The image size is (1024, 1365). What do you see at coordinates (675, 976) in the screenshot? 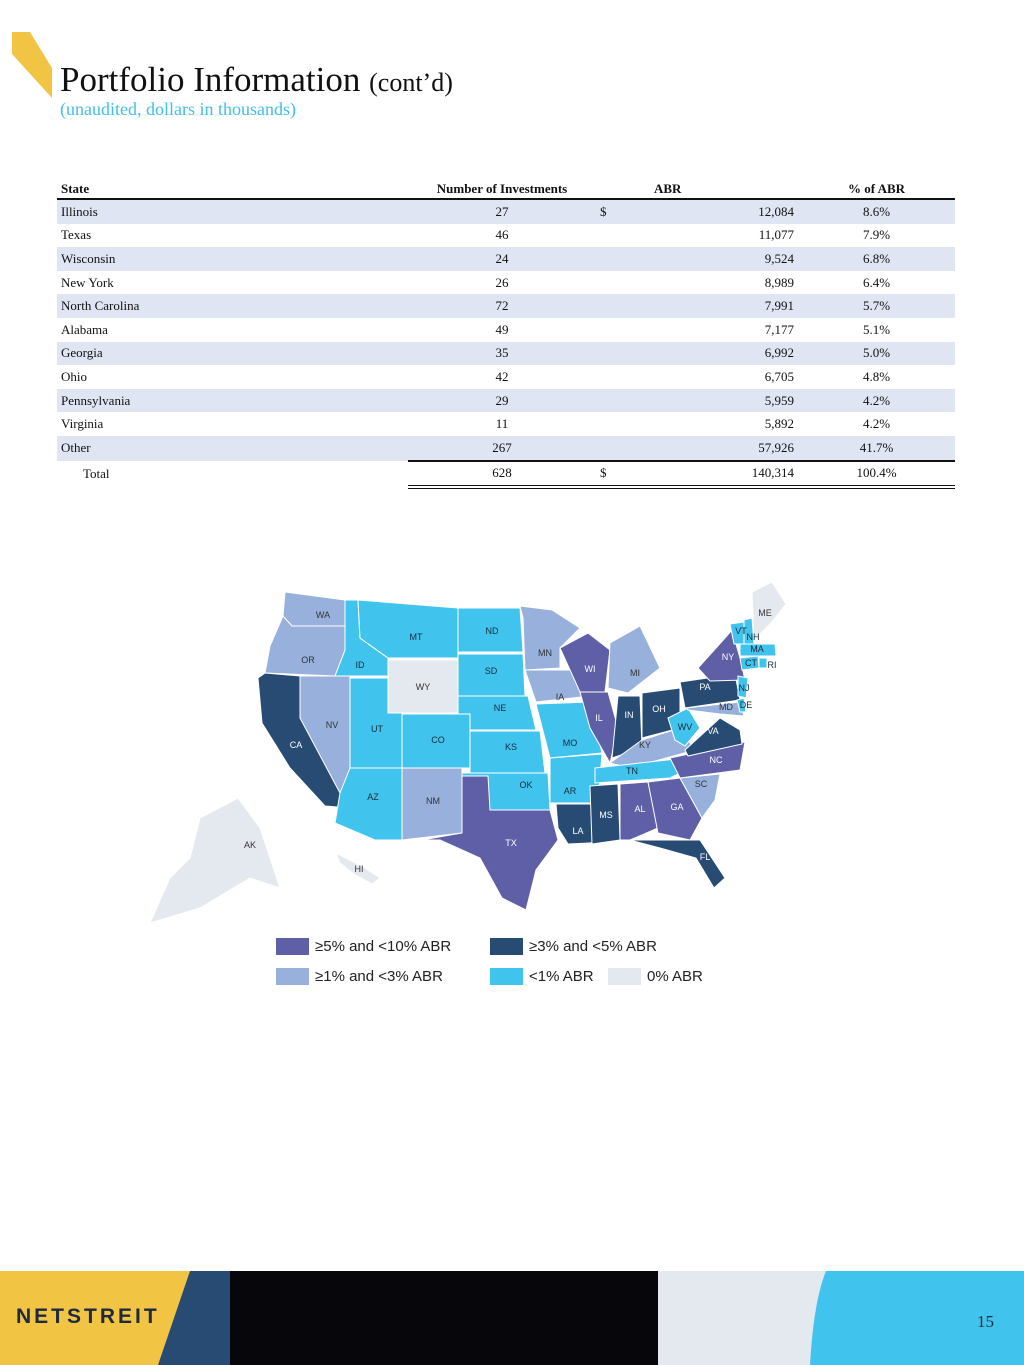
I see `legend-label: 0% ABR` at bounding box center [675, 976].